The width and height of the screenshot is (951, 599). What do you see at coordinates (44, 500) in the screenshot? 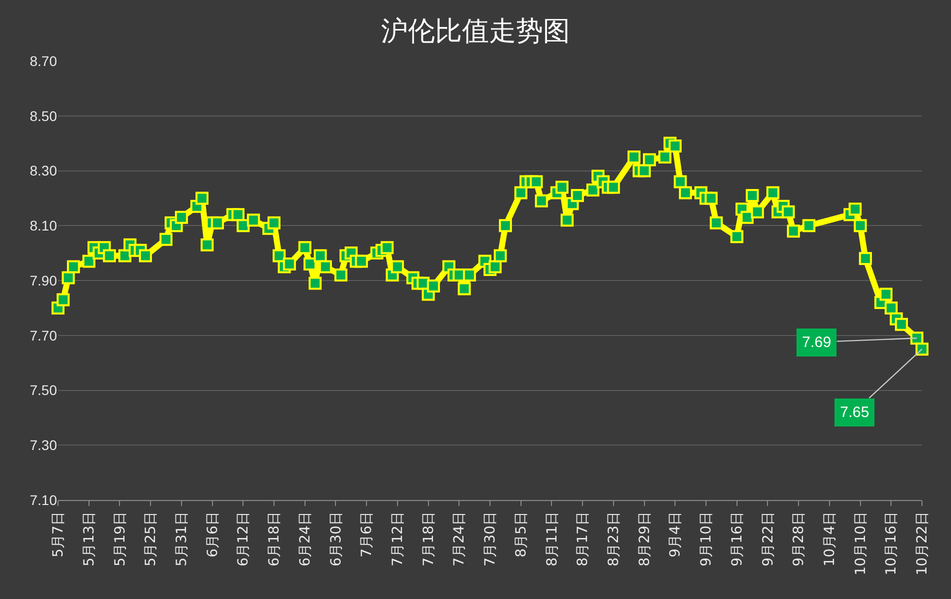
I see `y-tick-label: 7.10` at bounding box center [44, 500].